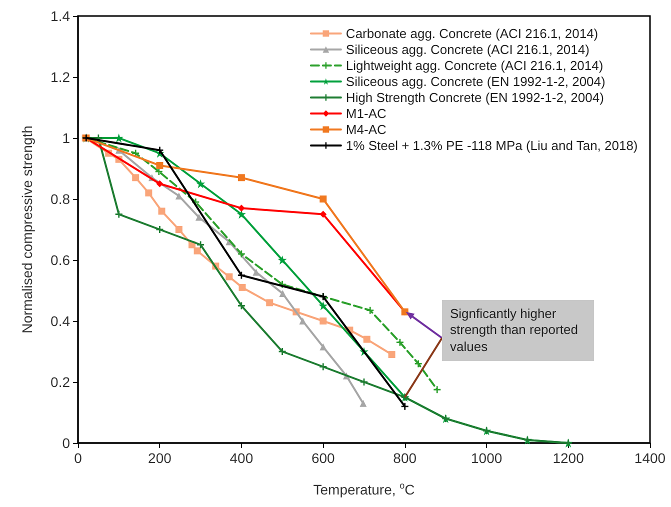 The width and height of the screenshot is (671, 507). What do you see at coordinates (472, 33) in the screenshot?
I see `legend-label: Carbonate agg. Concrete (ACI 216.1, 2014)` at bounding box center [472, 33].